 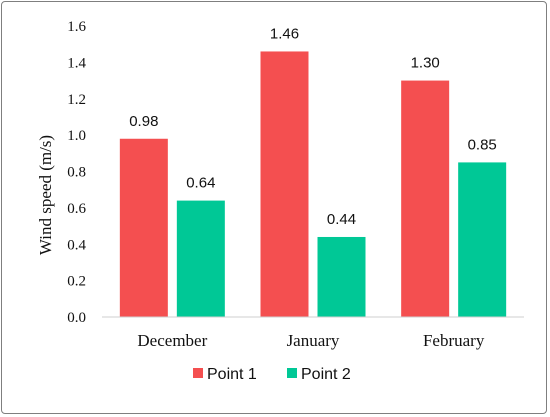 What do you see at coordinates (454, 340) in the screenshot?
I see `category-label: February` at bounding box center [454, 340].